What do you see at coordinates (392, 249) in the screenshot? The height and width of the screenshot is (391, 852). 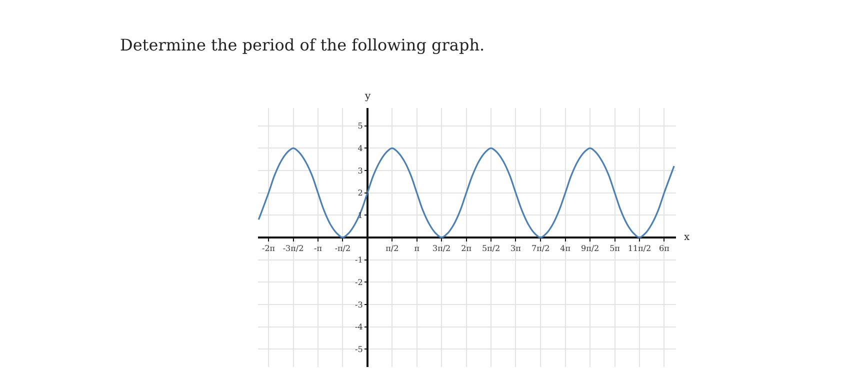 I see `x-tick-label: π/2` at bounding box center [392, 249].